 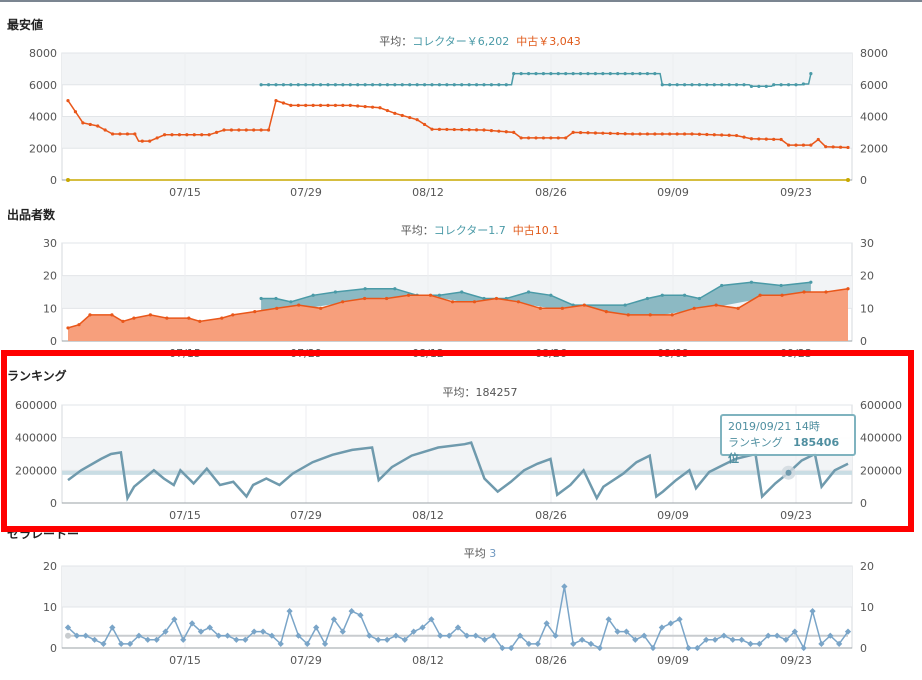 What do you see at coordinates (417, 230) in the screenshot?
I see `sellers-avg-prefix: 平均：` at bounding box center [417, 230].